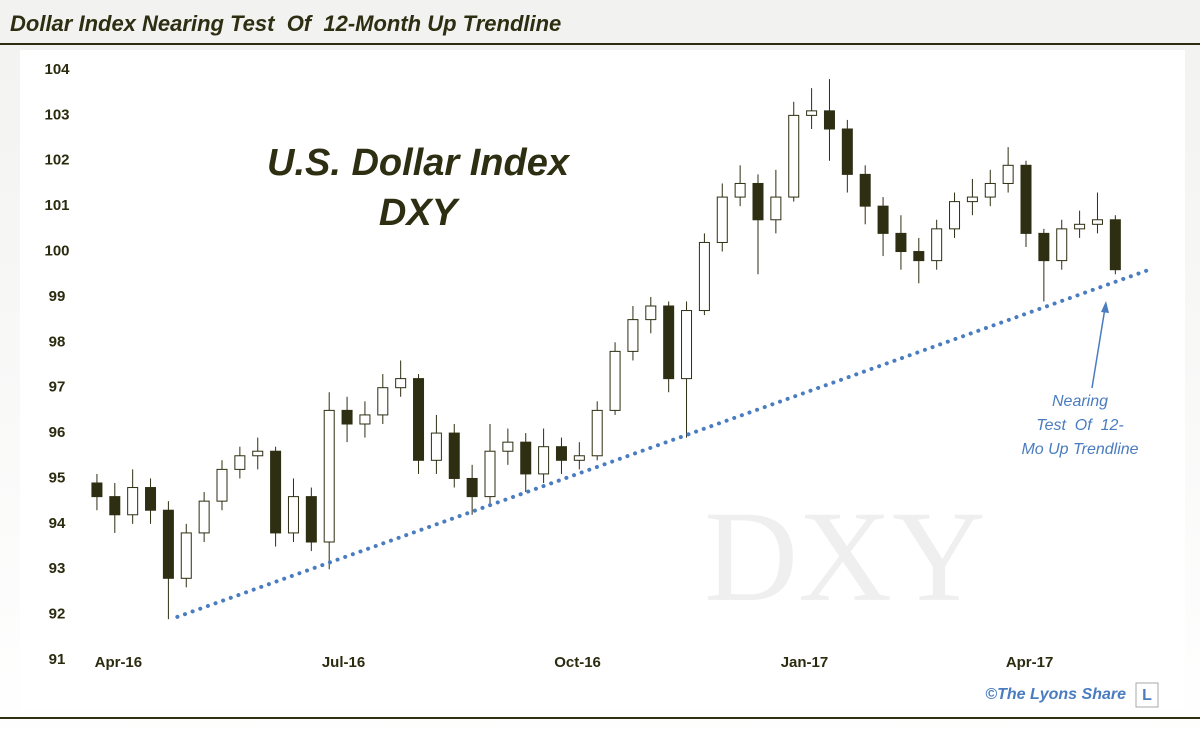  What do you see at coordinates (343, 662) in the screenshot?
I see `x-tick-label: Jul-16` at bounding box center [343, 662].